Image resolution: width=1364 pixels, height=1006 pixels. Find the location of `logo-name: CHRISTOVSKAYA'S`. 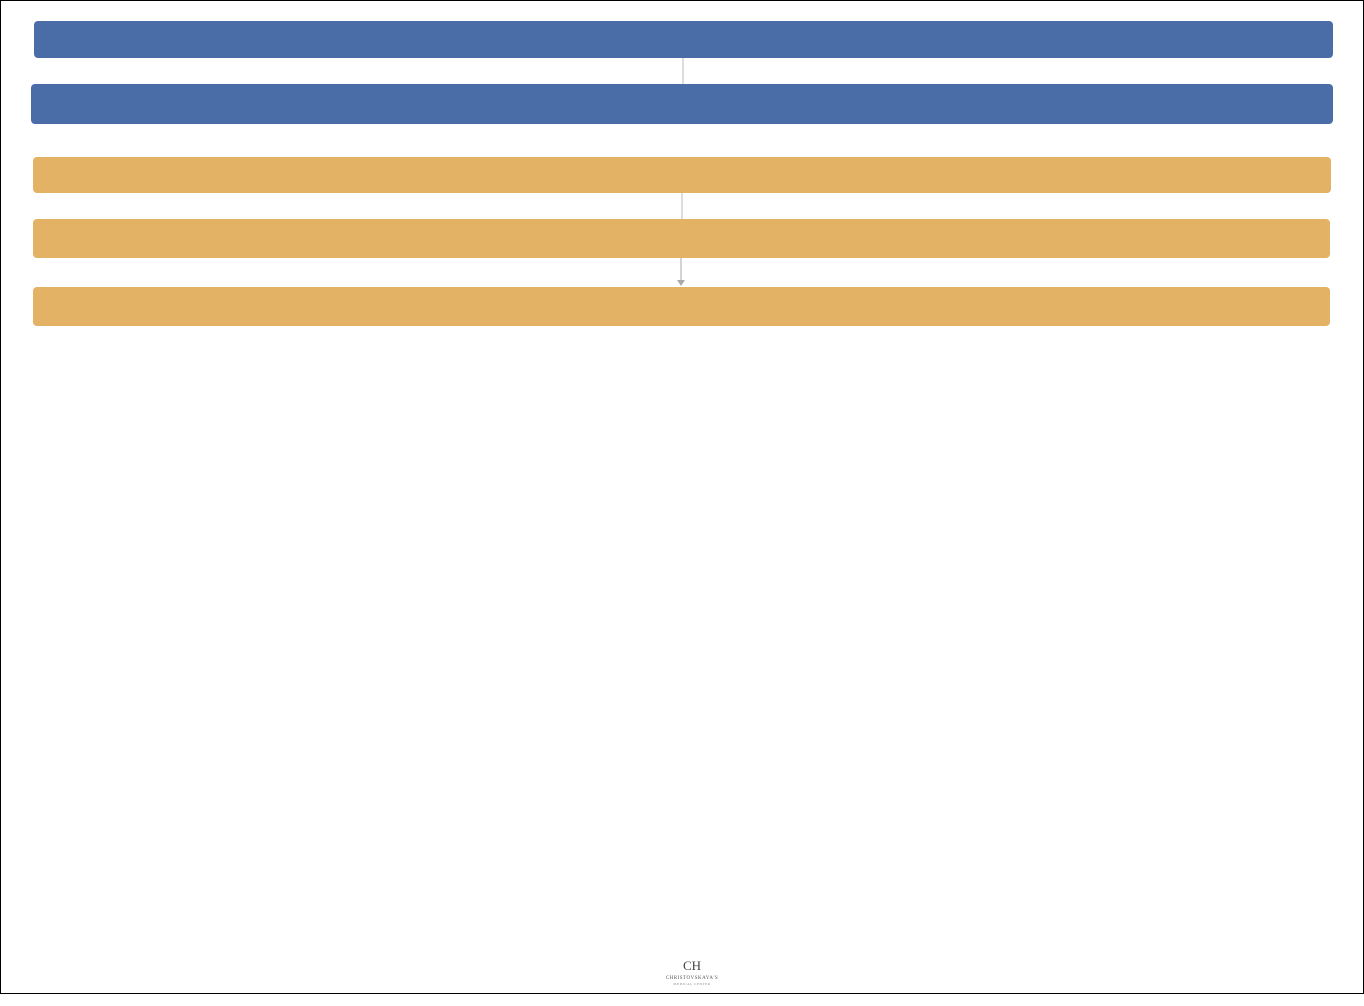

logo-name: CHRISTOVSKAYA'S is located at coordinates (692, 978).